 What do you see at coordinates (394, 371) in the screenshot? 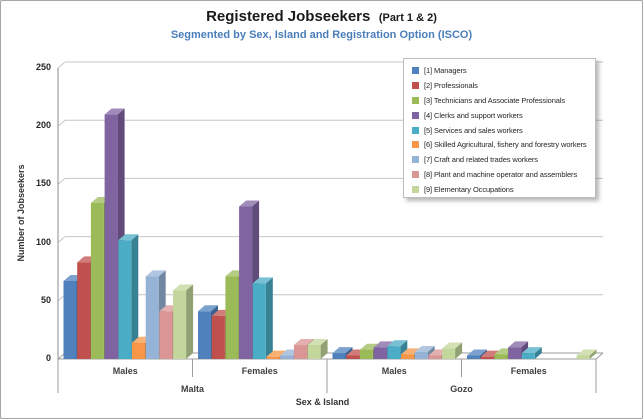
I see `x-label-gozo-males: Males` at bounding box center [394, 371].